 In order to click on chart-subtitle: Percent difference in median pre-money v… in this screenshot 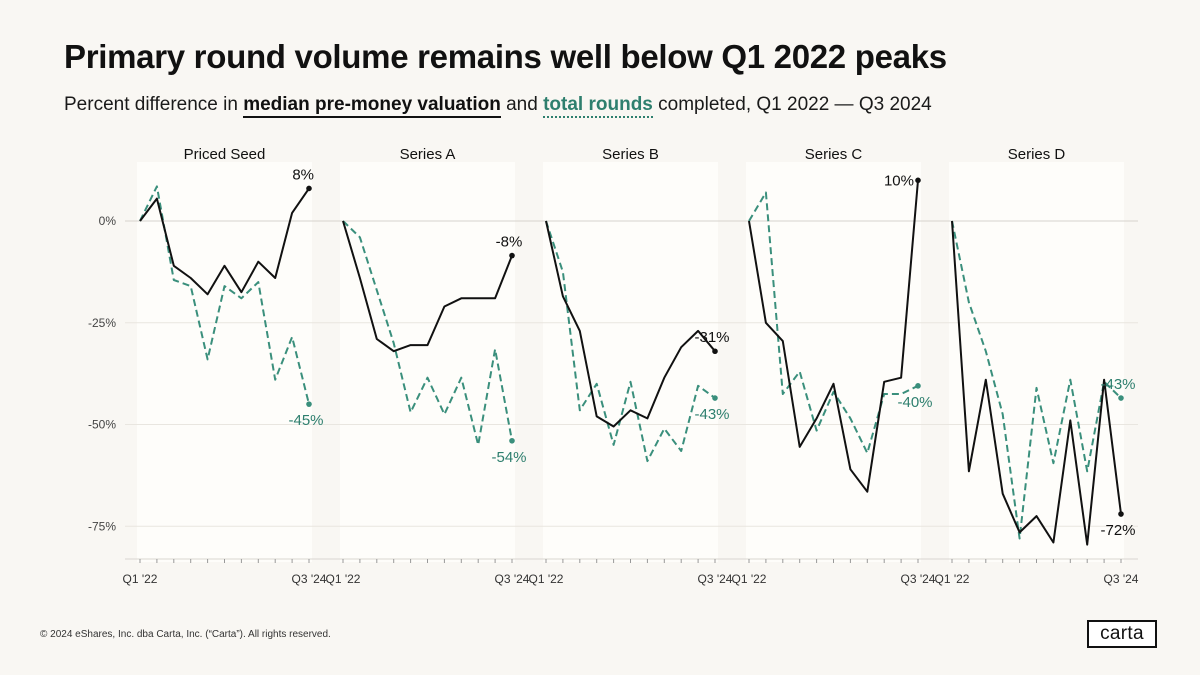, I will do `click(498, 106)`.